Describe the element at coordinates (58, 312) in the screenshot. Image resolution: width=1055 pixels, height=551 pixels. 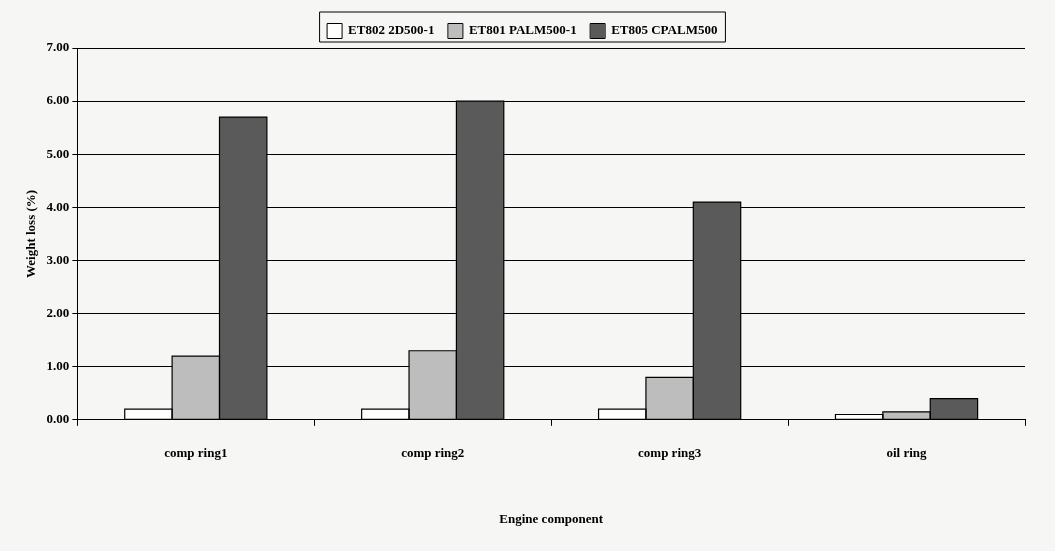
I see `y-tick-label: 2.00` at that location.